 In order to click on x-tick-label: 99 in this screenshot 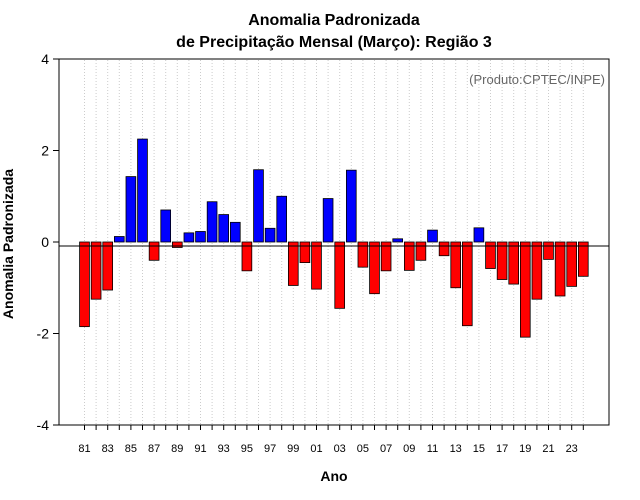, I will do `click(293, 449)`.